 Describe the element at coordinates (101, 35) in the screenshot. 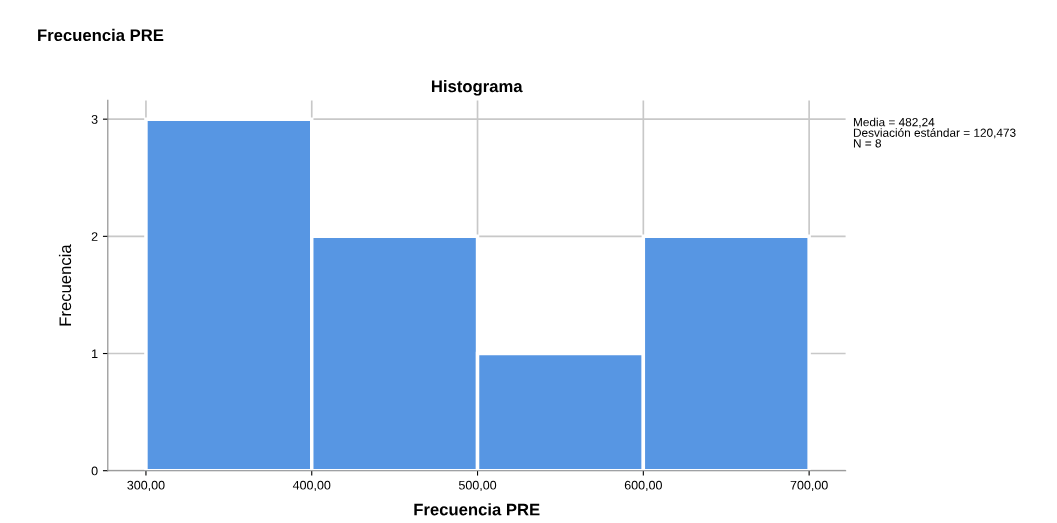

I see `text: Frecuencia PRE` at that location.